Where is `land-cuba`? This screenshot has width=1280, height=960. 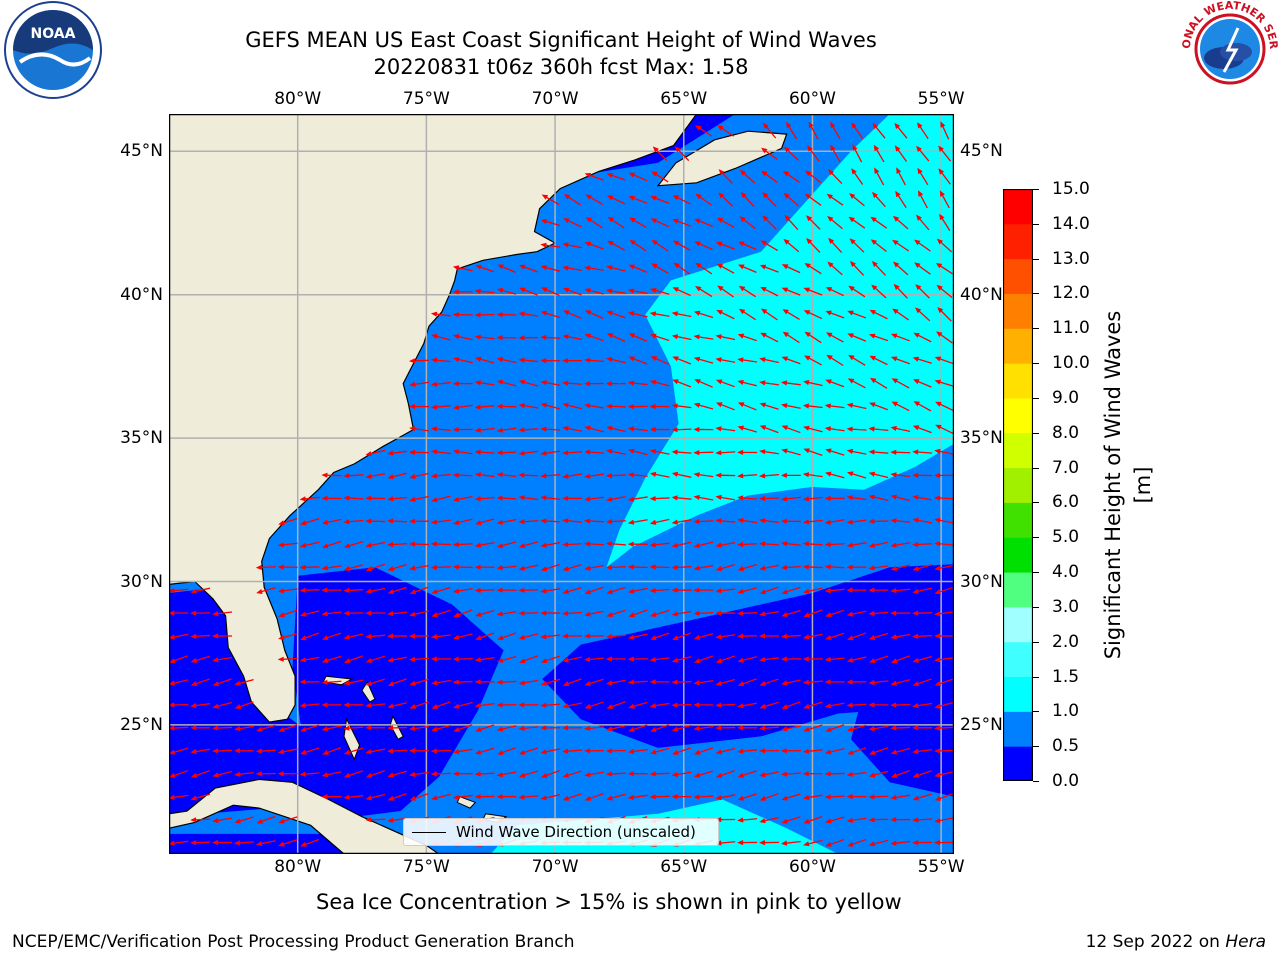
land-cuba is located at coordinates (304, 816).